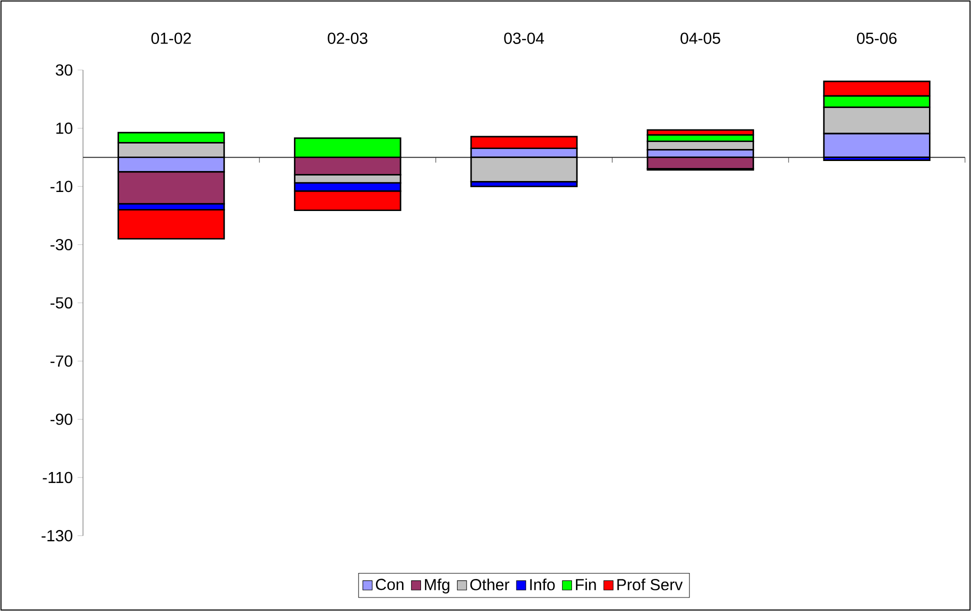 This screenshot has height=611, width=971. I want to click on x-tick-label: 05-06, so click(876, 38).